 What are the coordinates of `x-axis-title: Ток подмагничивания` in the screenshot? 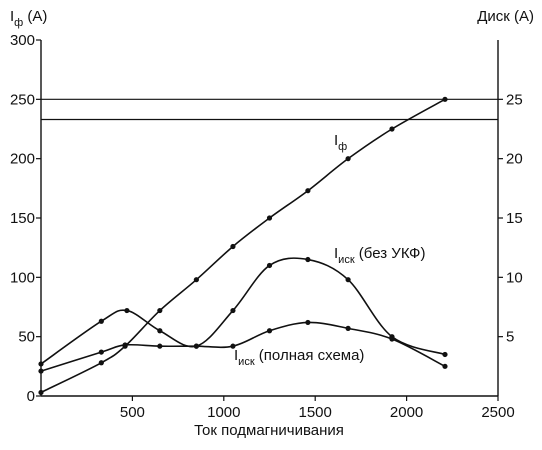 It's located at (269, 430).